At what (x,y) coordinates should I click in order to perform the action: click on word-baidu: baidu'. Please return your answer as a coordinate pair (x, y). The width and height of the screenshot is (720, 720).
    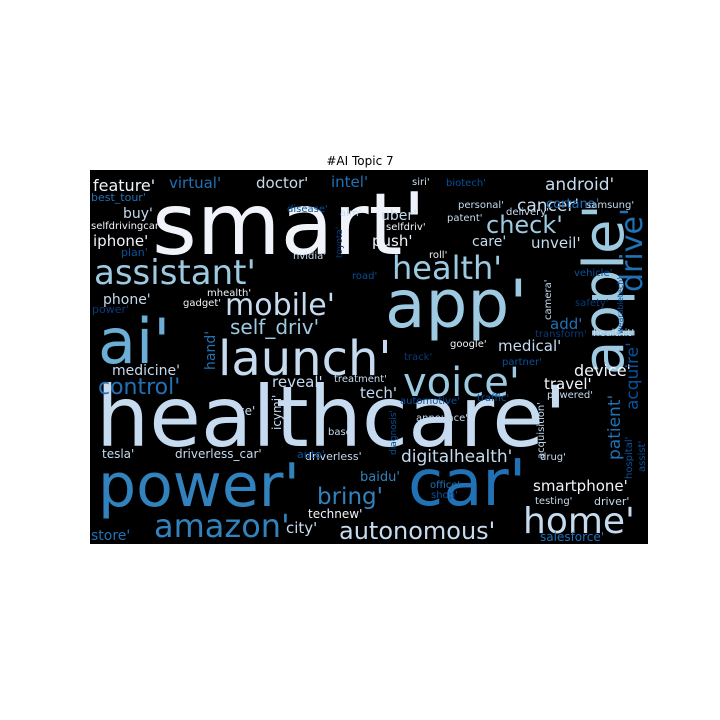
    Looking at the image, I should click on (380, 477).